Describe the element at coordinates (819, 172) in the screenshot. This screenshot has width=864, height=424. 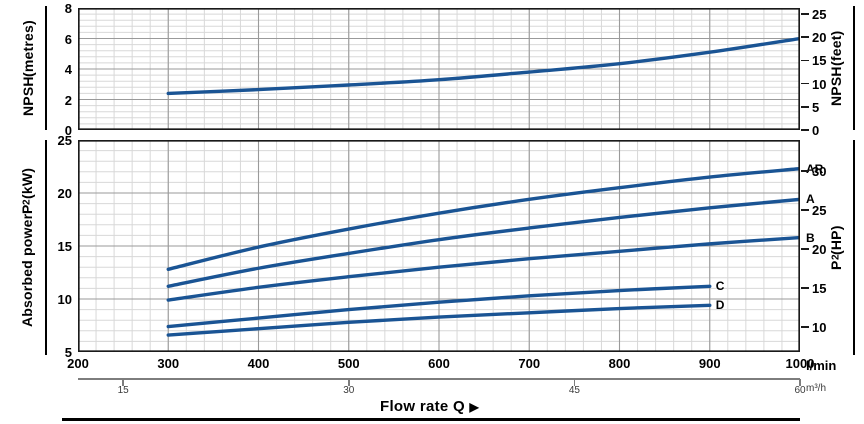
I see `y2-tick-absorbed-power-30: 30` at that location.